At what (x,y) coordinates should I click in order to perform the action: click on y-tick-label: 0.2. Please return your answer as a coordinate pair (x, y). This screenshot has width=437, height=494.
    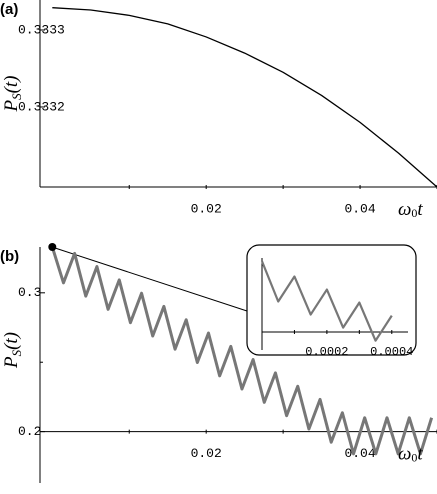
    Looking at the image, I should click on (29, 431).